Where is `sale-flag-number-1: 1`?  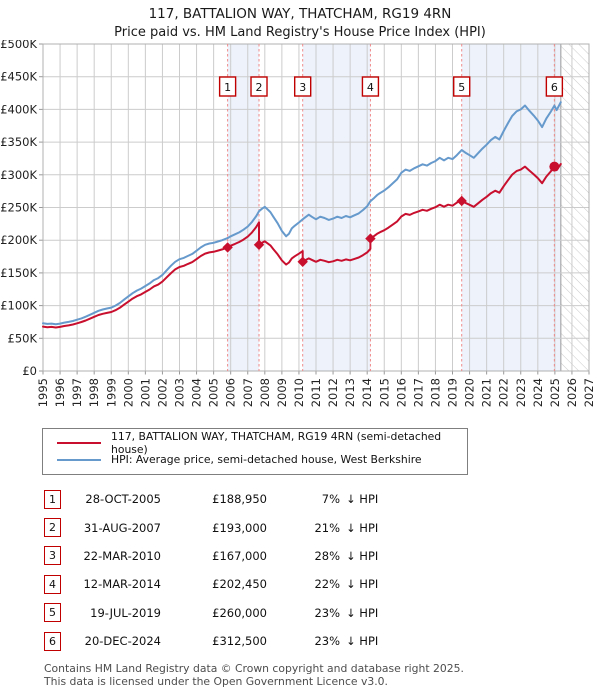
sale-flag-number-1: 1 is located at coordinates (227, 87).